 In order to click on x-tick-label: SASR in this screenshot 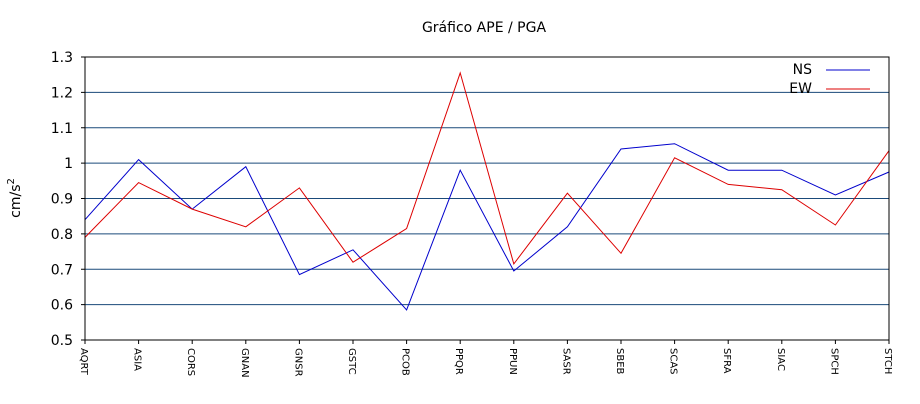, I will do `click(565, 361)`.